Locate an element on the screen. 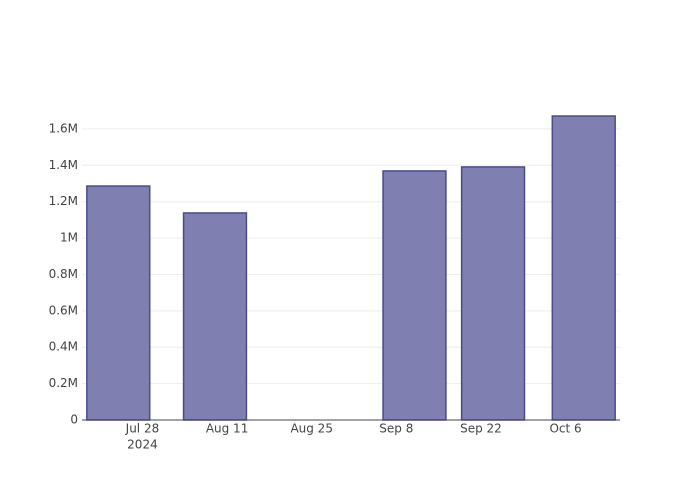 The height and width of the screenshot is (504, 700). x-tick-label: Oct 6 is located at coordinates (565, 429).